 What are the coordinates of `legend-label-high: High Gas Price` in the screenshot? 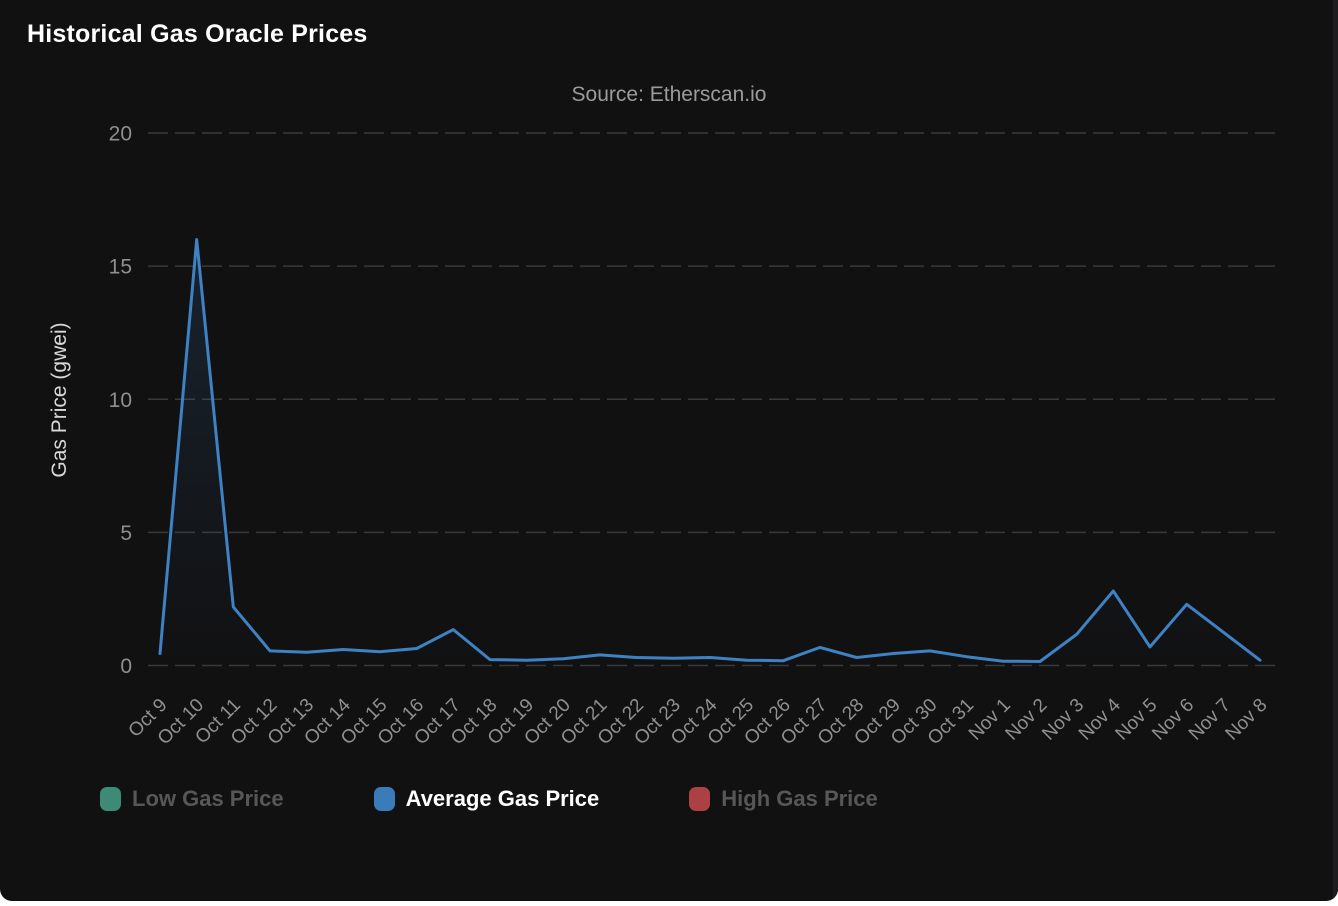 It's located at (799, 798).